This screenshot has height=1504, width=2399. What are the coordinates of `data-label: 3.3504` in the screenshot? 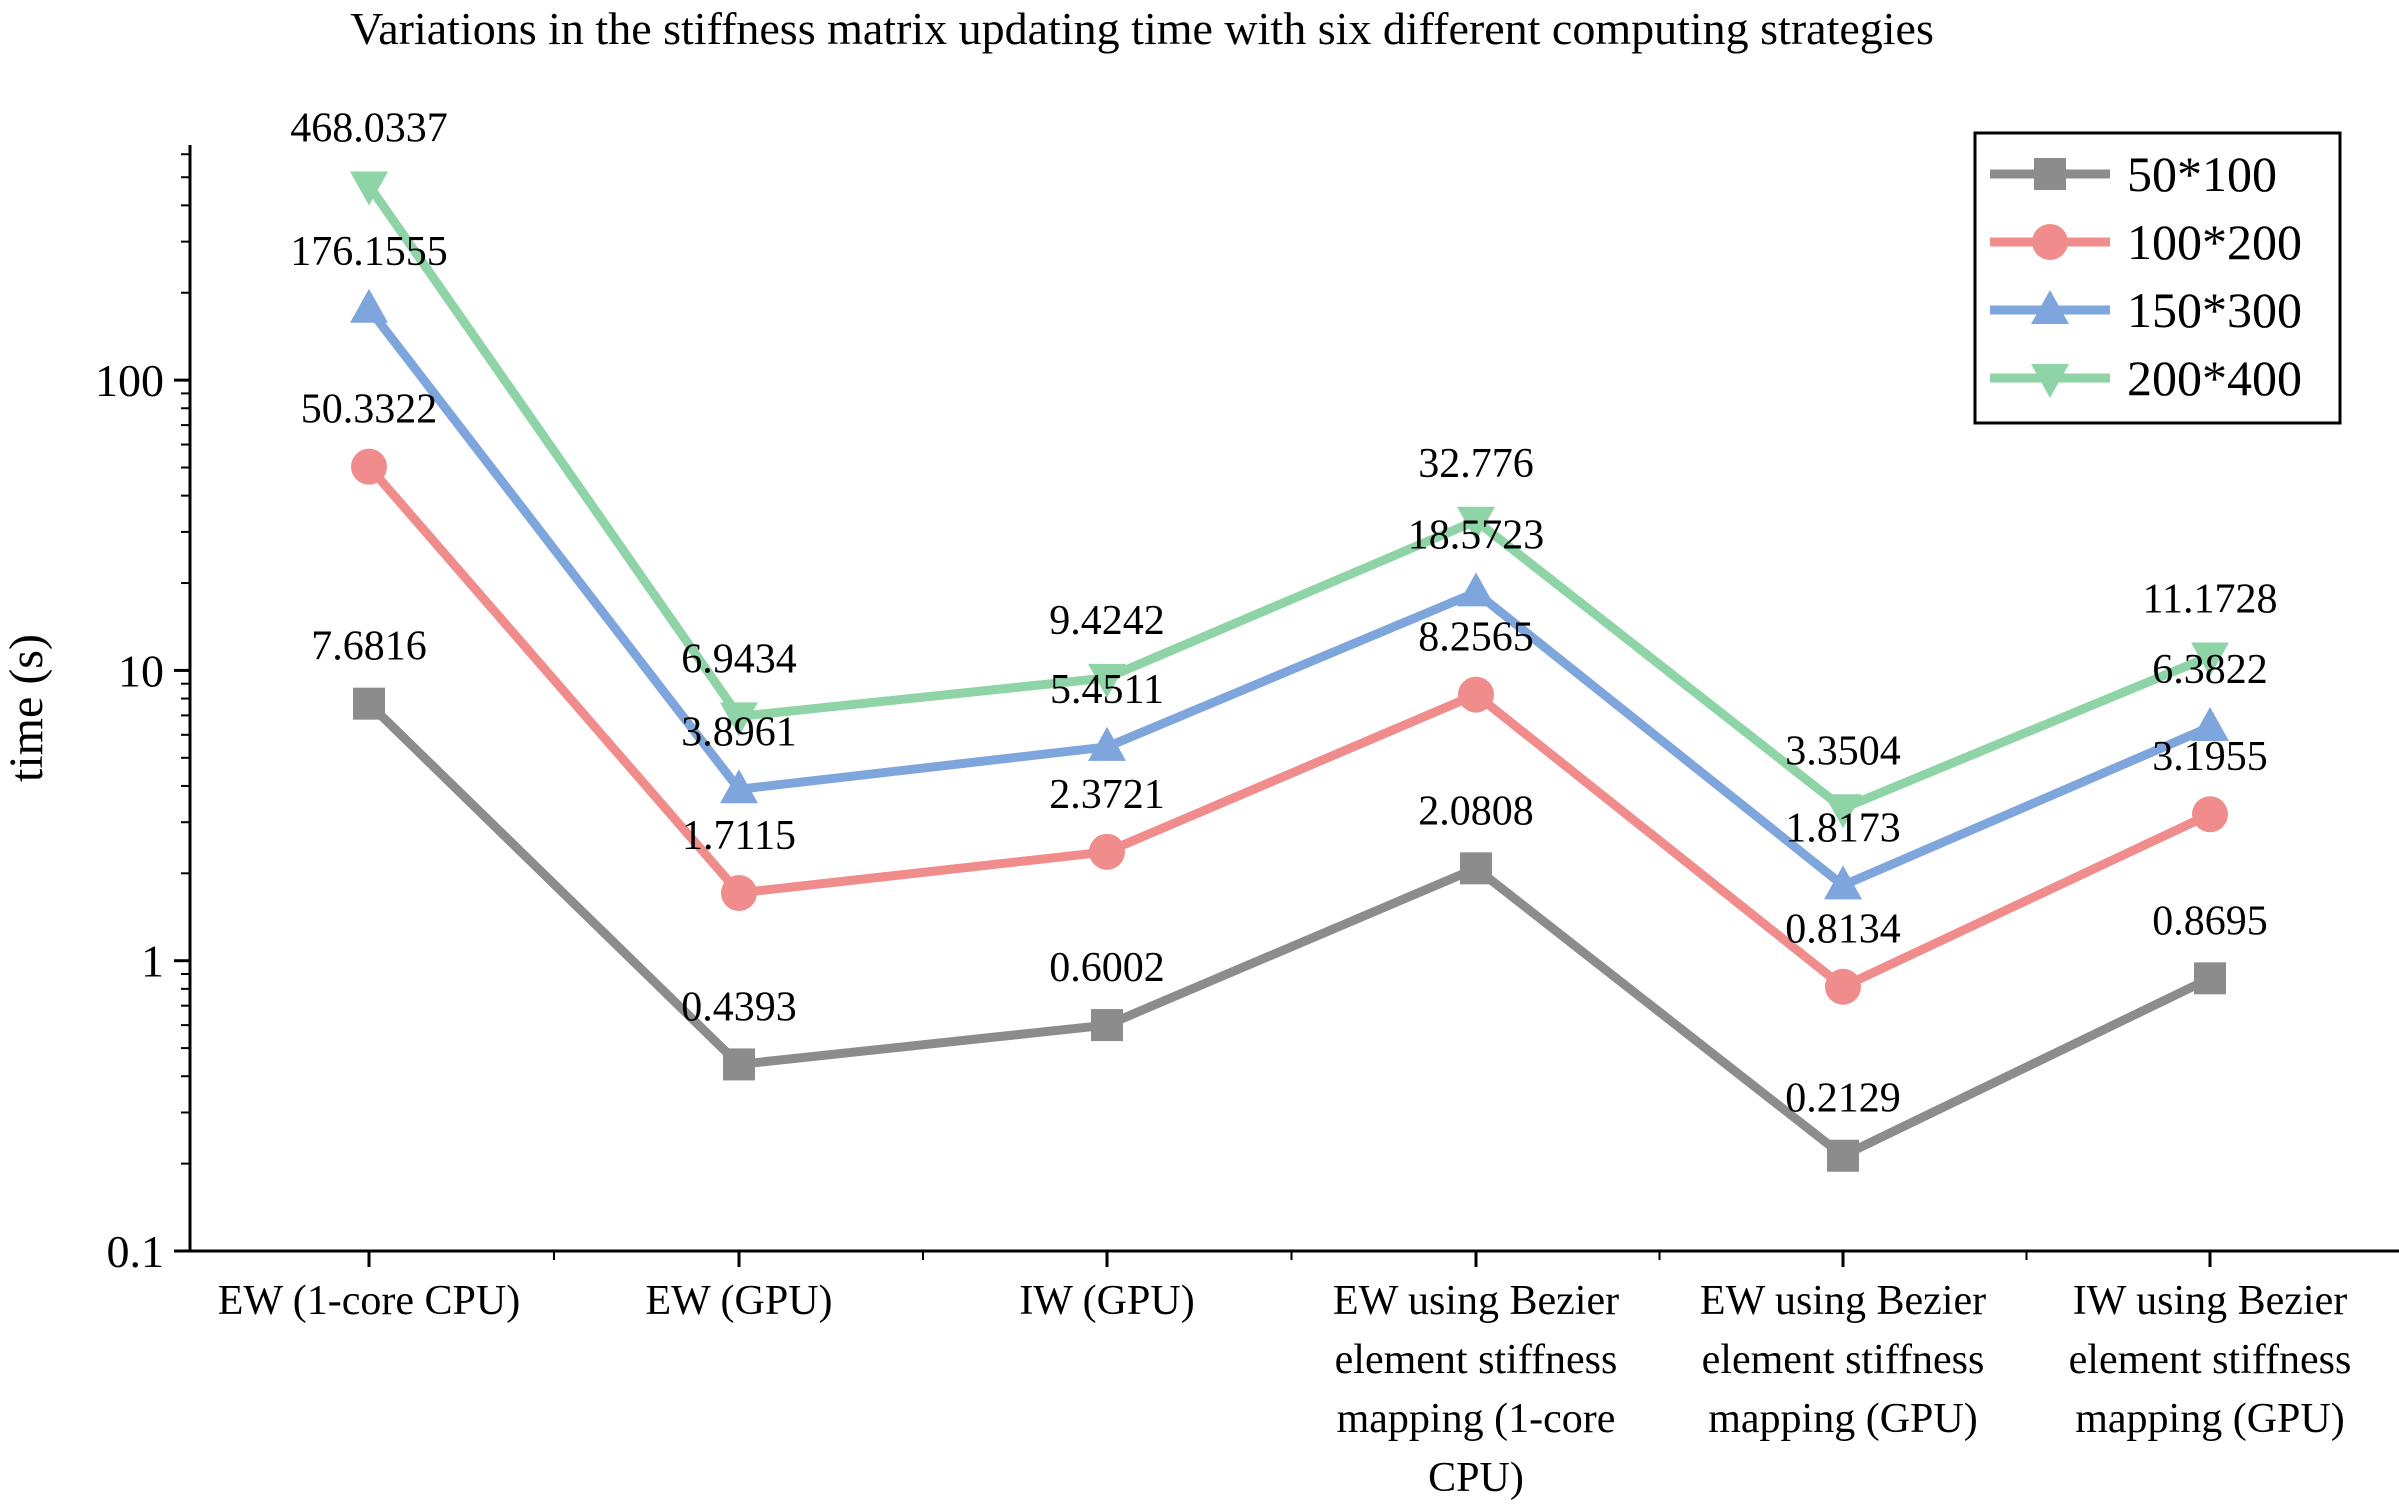 It's located at (1843, 751).